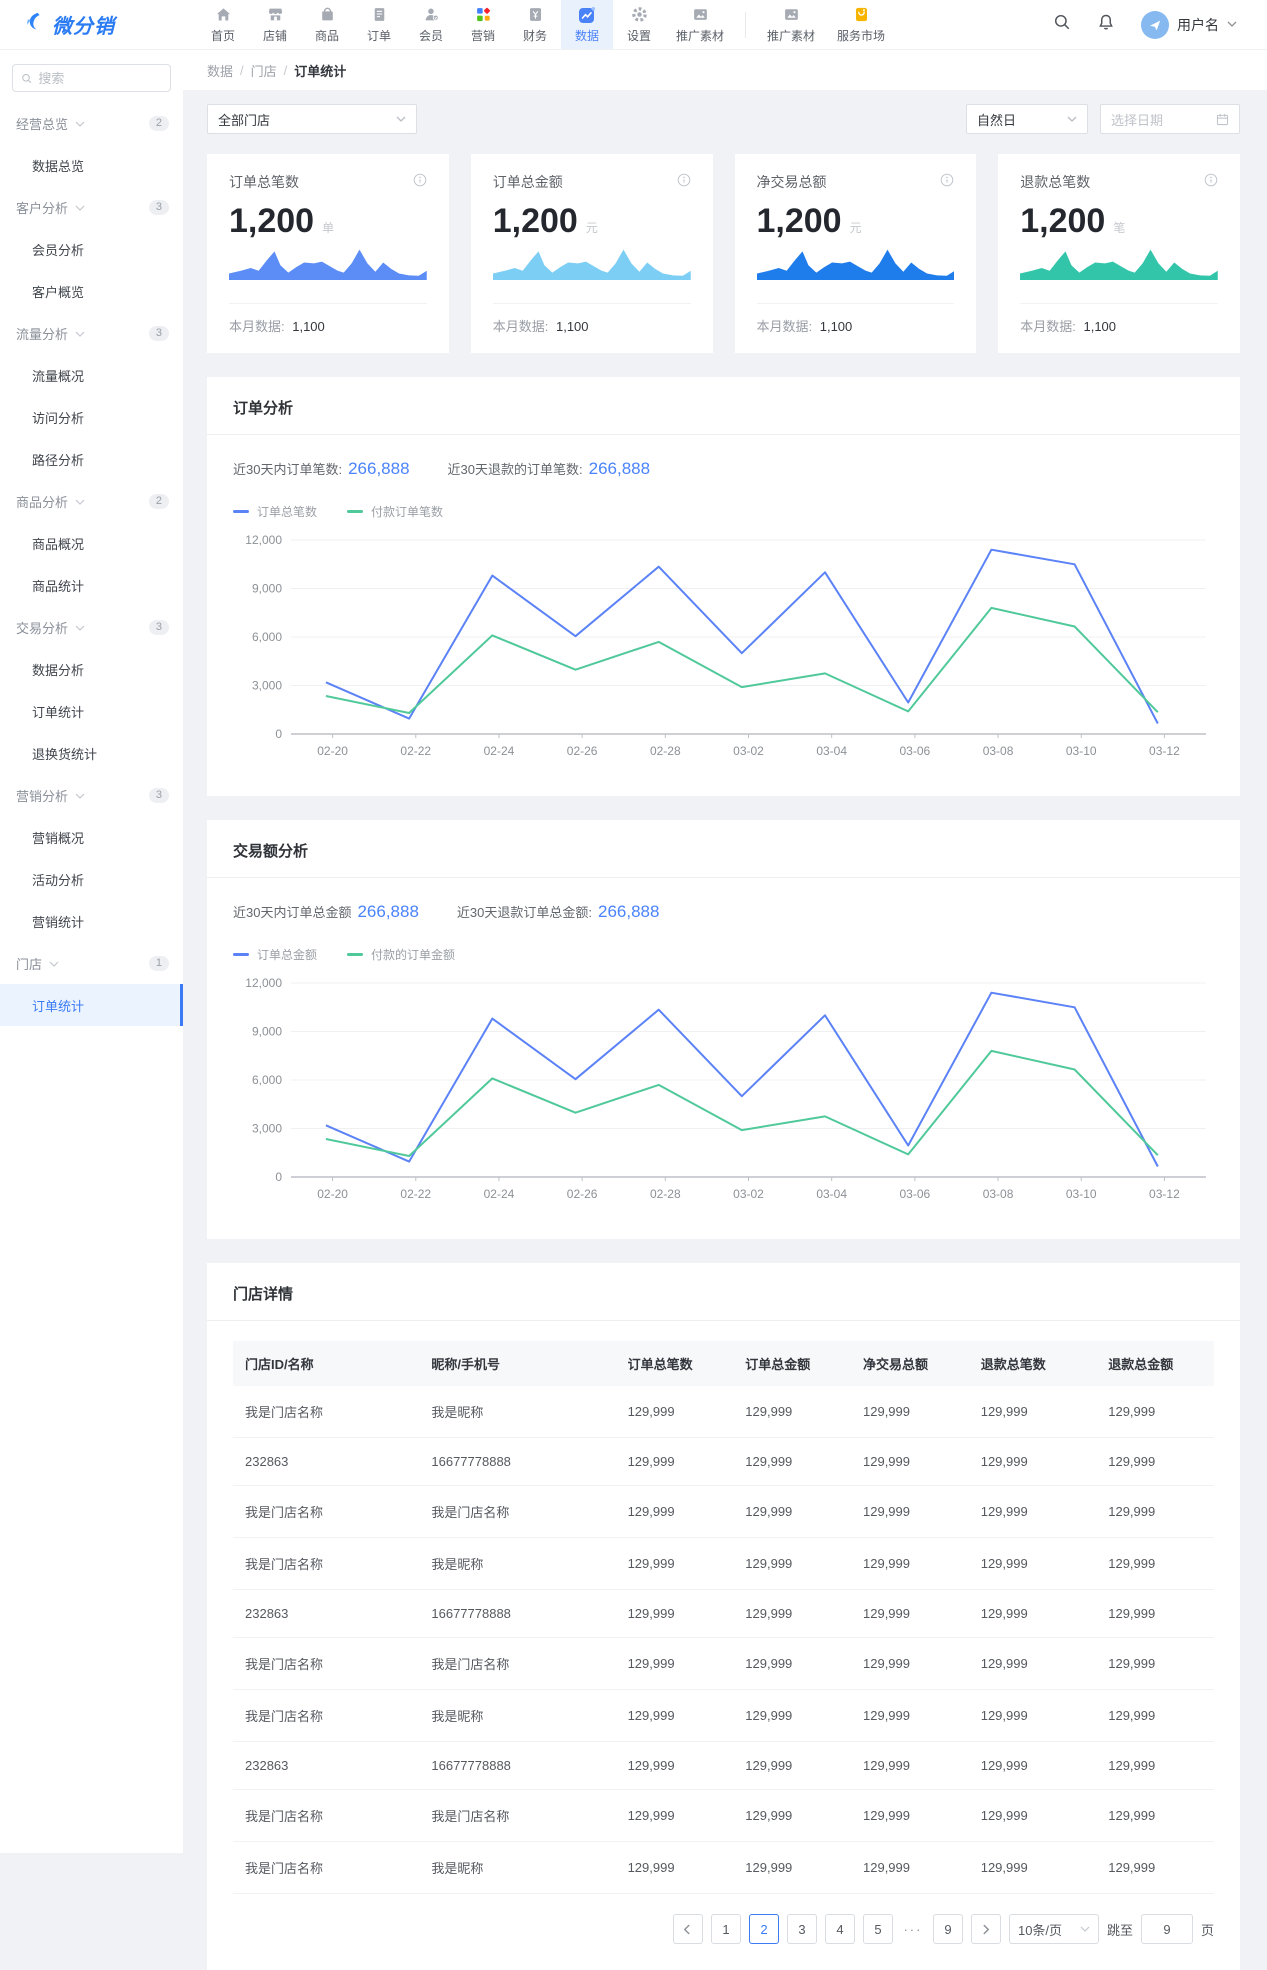 This screenshot has width=1267, height=1970. What do you see at coordinates (58, 544) in the screenshot?
I see `sidebar-item-商品概况: 商品概况` at bounding box center [58, 544].